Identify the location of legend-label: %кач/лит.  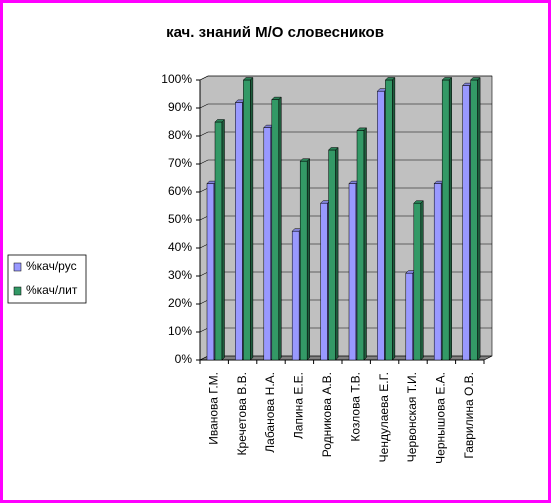
(52, 290).